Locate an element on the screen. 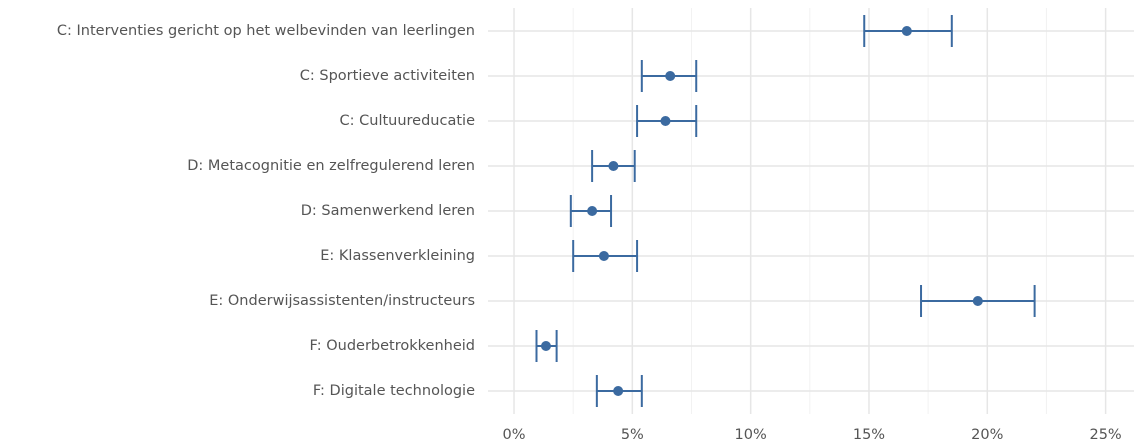 This screenshot has height=445, width=1134. y-tick-label: E: Onderwijsassistenten/instructeurs is located at coordinates (342, 301).